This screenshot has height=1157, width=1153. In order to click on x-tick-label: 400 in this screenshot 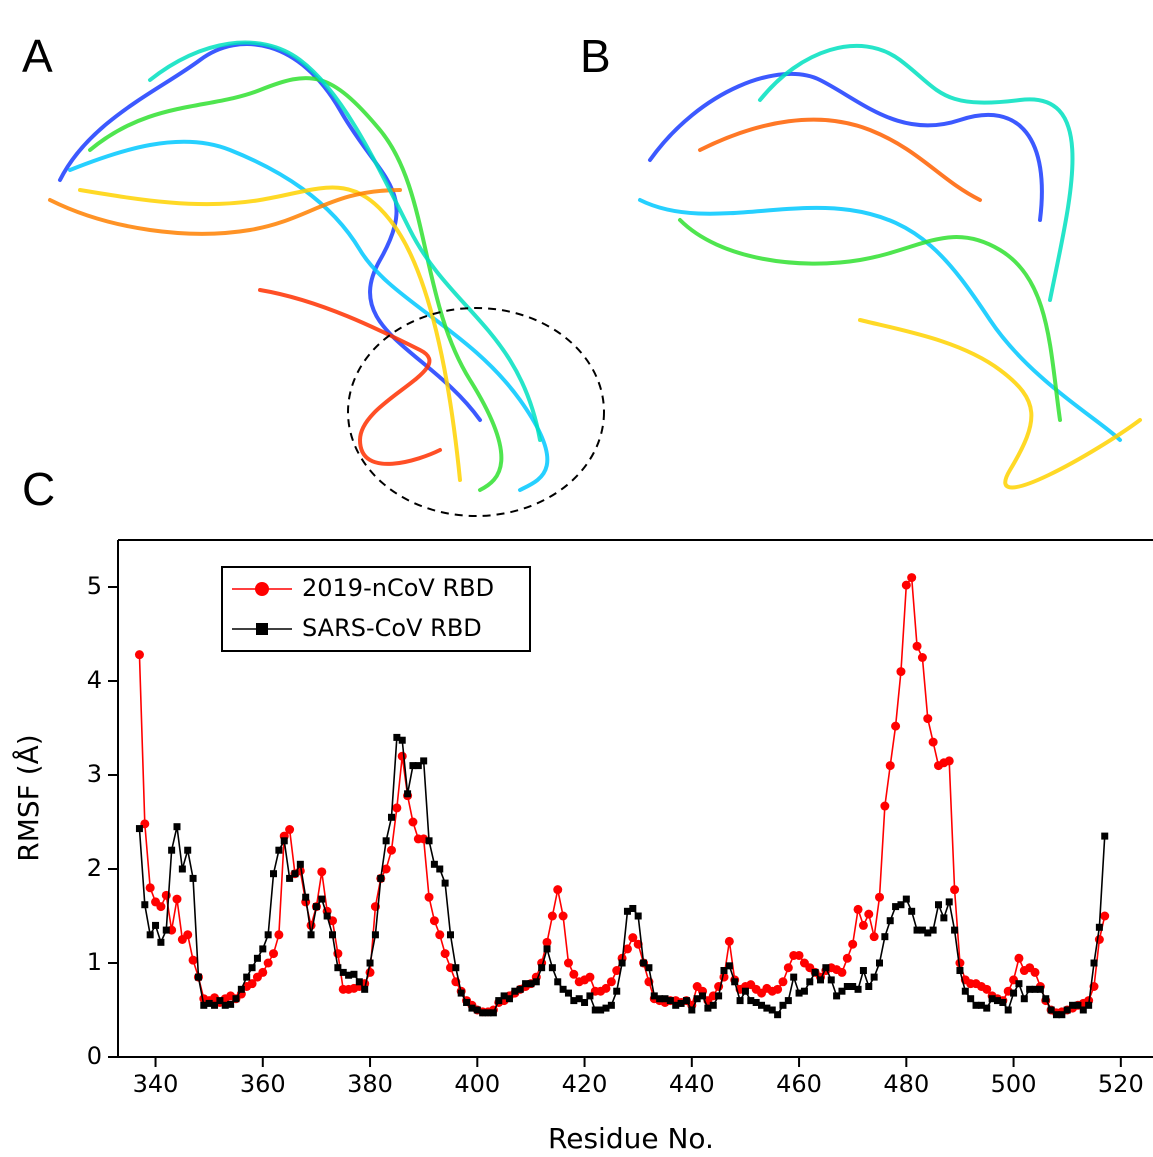, I will do `click(477, 1084)`.